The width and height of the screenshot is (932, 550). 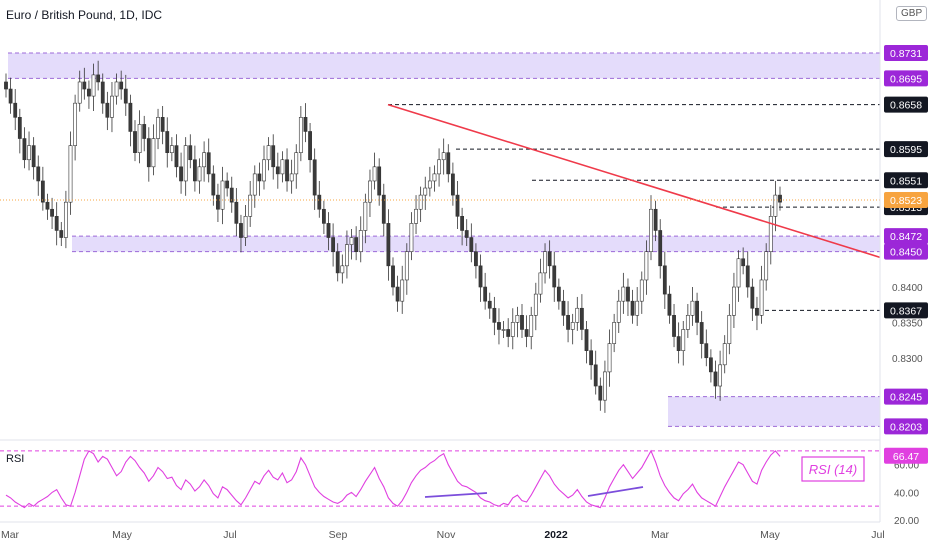 What do you see at coordinates (906, 201) in the screenshot?
I see `current-price-text: 0.8523` at bounding box center [906, 201].